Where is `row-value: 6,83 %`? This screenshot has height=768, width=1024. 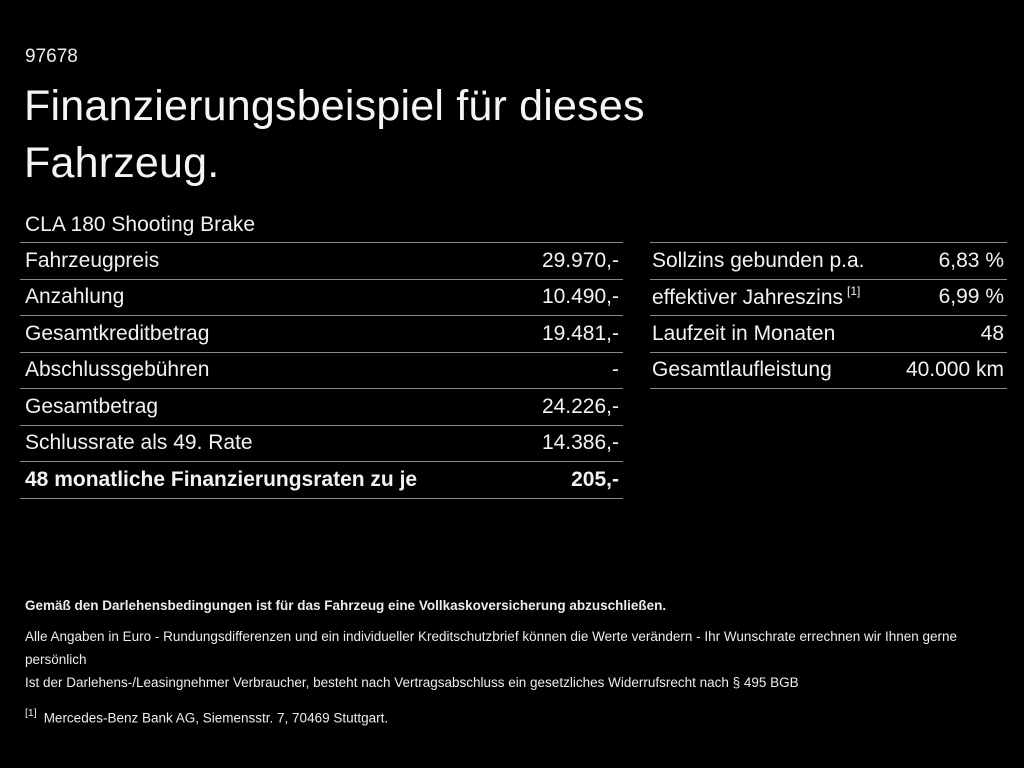
row-value: 6,83 % is located at coordinates (971, 260).